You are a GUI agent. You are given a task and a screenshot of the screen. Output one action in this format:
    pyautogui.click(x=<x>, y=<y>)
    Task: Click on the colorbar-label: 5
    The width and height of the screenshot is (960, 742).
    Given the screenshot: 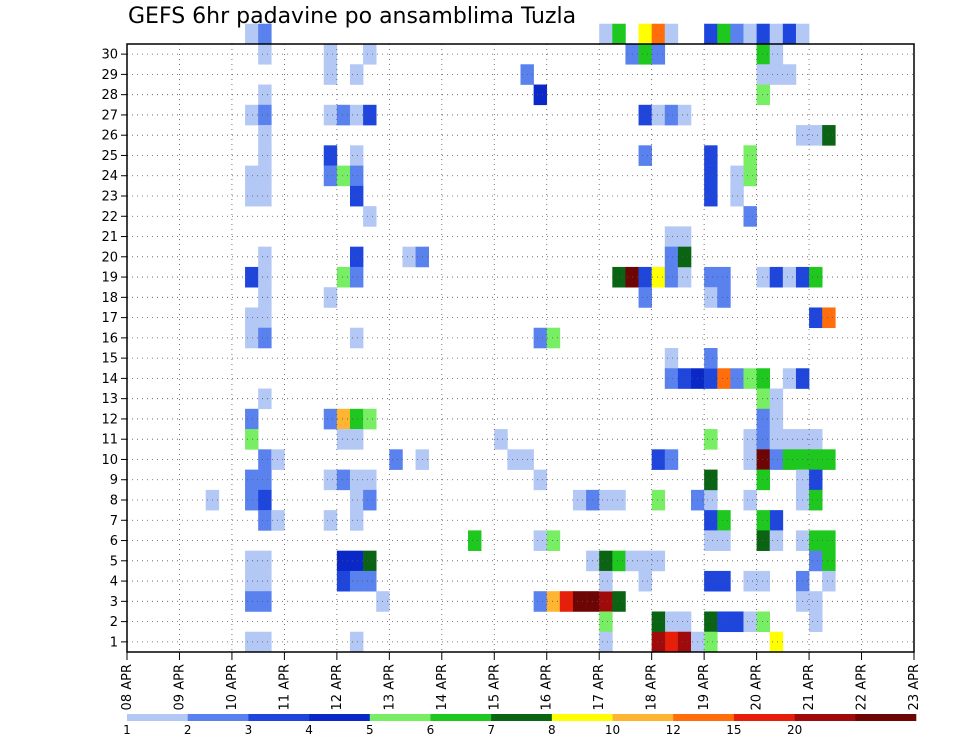 What is the action you would take?
    pyautogui.click(x=370, y=730)
    